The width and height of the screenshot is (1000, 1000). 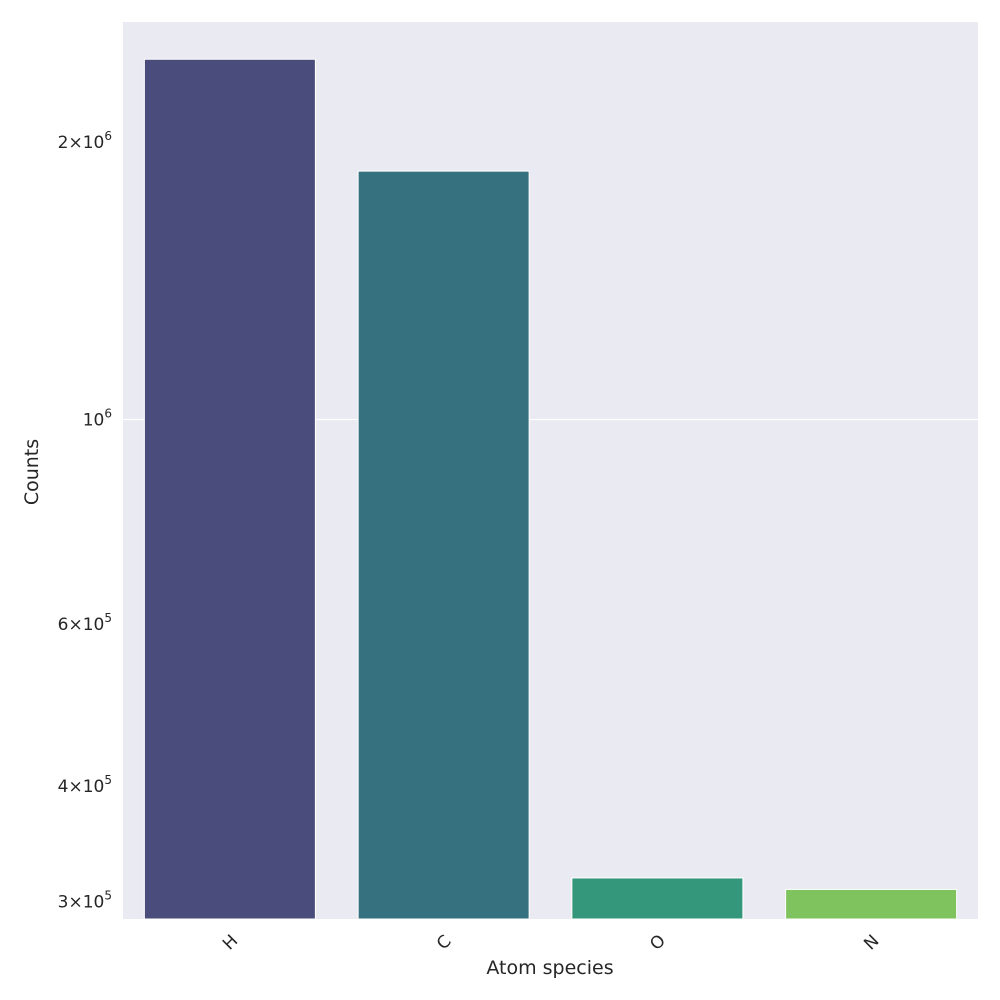 What do you see at coordinates (443, 545) in the screenshot?
I see `bar-c` at bounding box center [443, 545].